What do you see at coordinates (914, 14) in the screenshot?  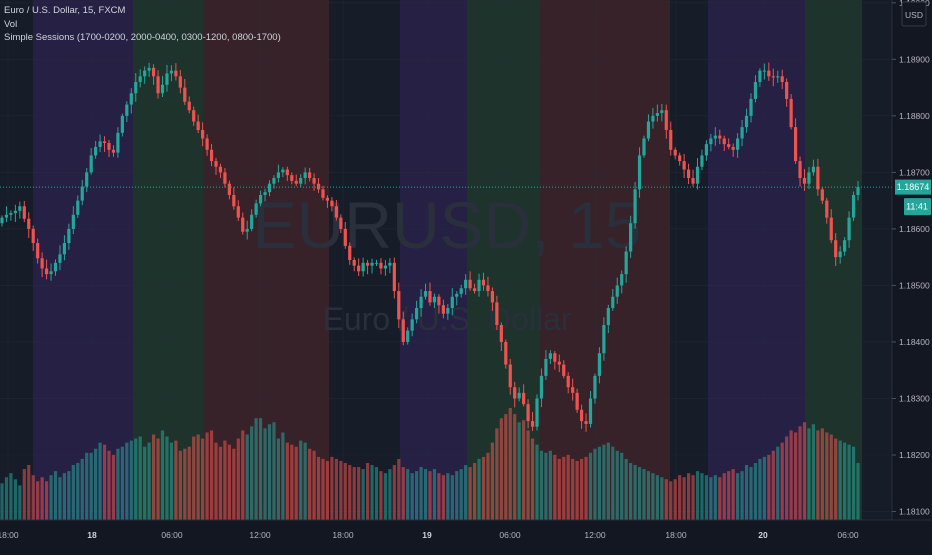 I see `currency-button` at bounding box center [914, 14].